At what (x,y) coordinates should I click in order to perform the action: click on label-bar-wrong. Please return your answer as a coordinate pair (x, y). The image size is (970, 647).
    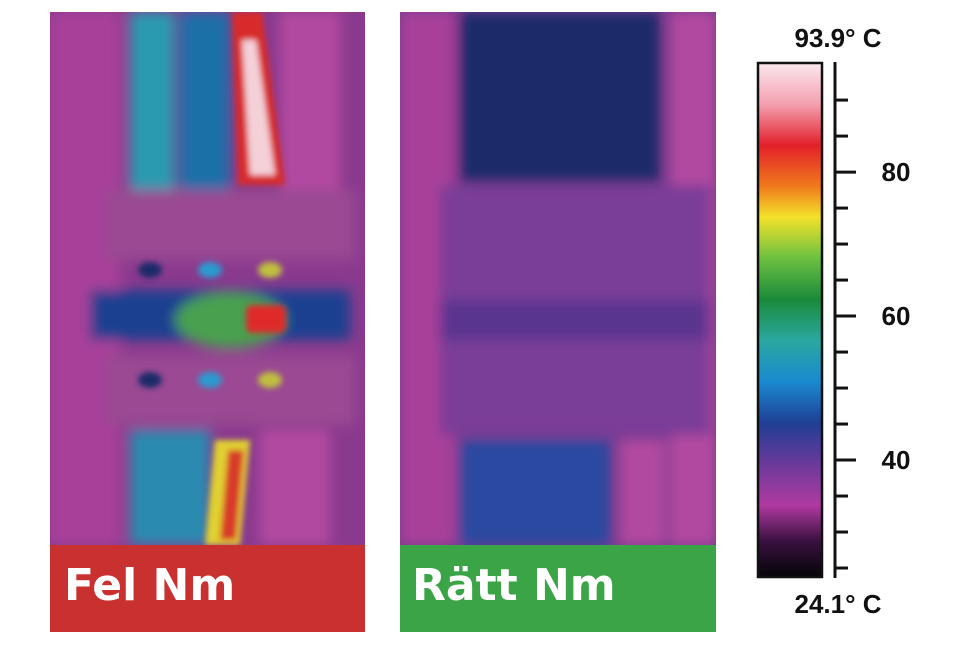
    Looking at the image, I should click on (207, 588).